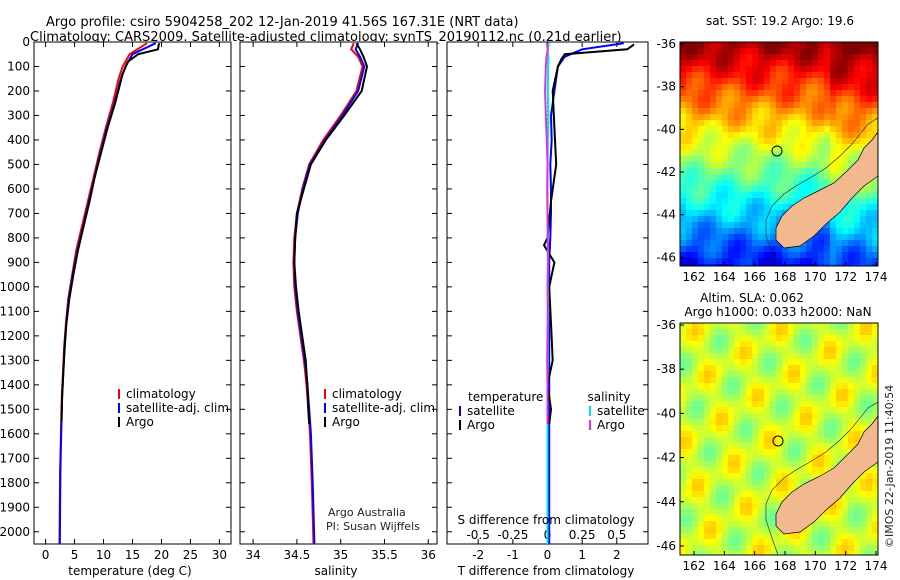 This screenshot has width=900, height=580. I want to click on depth-tick-label: 200, so click(18, 91).